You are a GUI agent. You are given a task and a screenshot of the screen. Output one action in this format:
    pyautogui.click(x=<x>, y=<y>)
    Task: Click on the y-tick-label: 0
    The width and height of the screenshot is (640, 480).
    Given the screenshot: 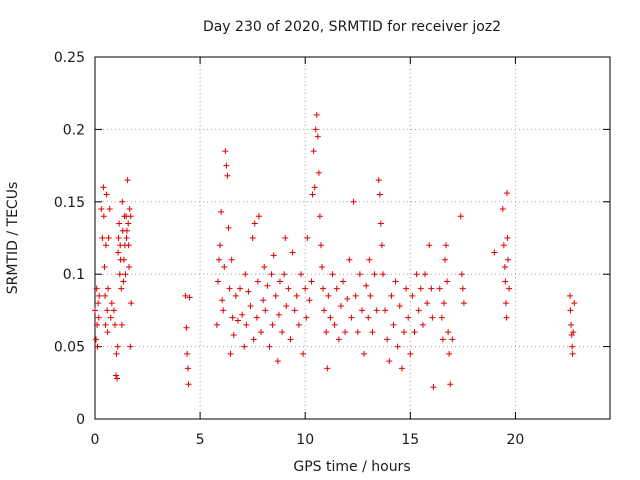 What is the action you would take?
    pyautogui.click(x=80, y=420)
    